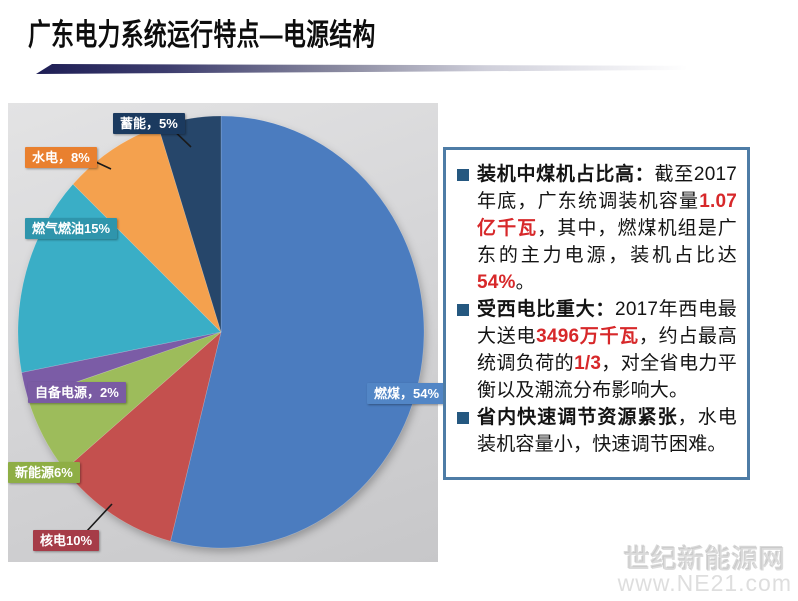 This screenshot has width=798, height=601. Describe the element at coordinates (77, 392) in the screenshot. I see `pie-label-self-supply: 自备电源，2%` at that location.